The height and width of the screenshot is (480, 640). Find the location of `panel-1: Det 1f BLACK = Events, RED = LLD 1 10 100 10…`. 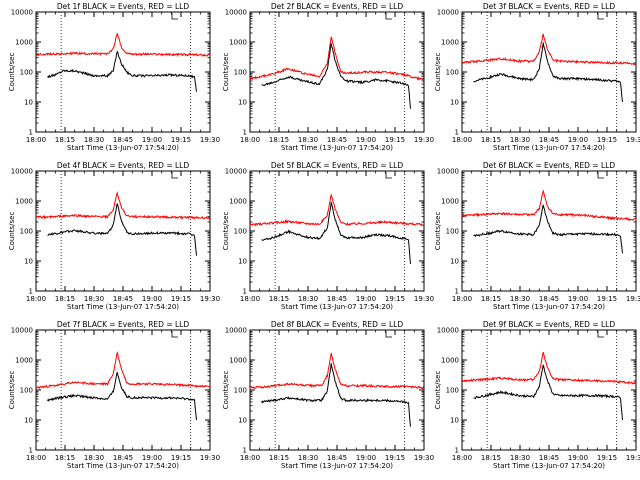

panel-1: Det 1f BLACK = Events, RED = LLD 1 10 100 10… is located at coordinates (114, 77).